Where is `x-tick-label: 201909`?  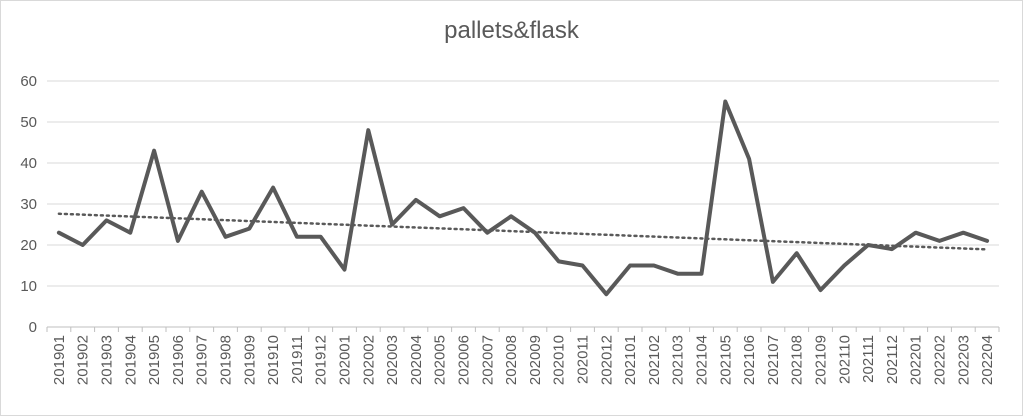
x-tick-label: 201909 is located at coordinates (249, 360).